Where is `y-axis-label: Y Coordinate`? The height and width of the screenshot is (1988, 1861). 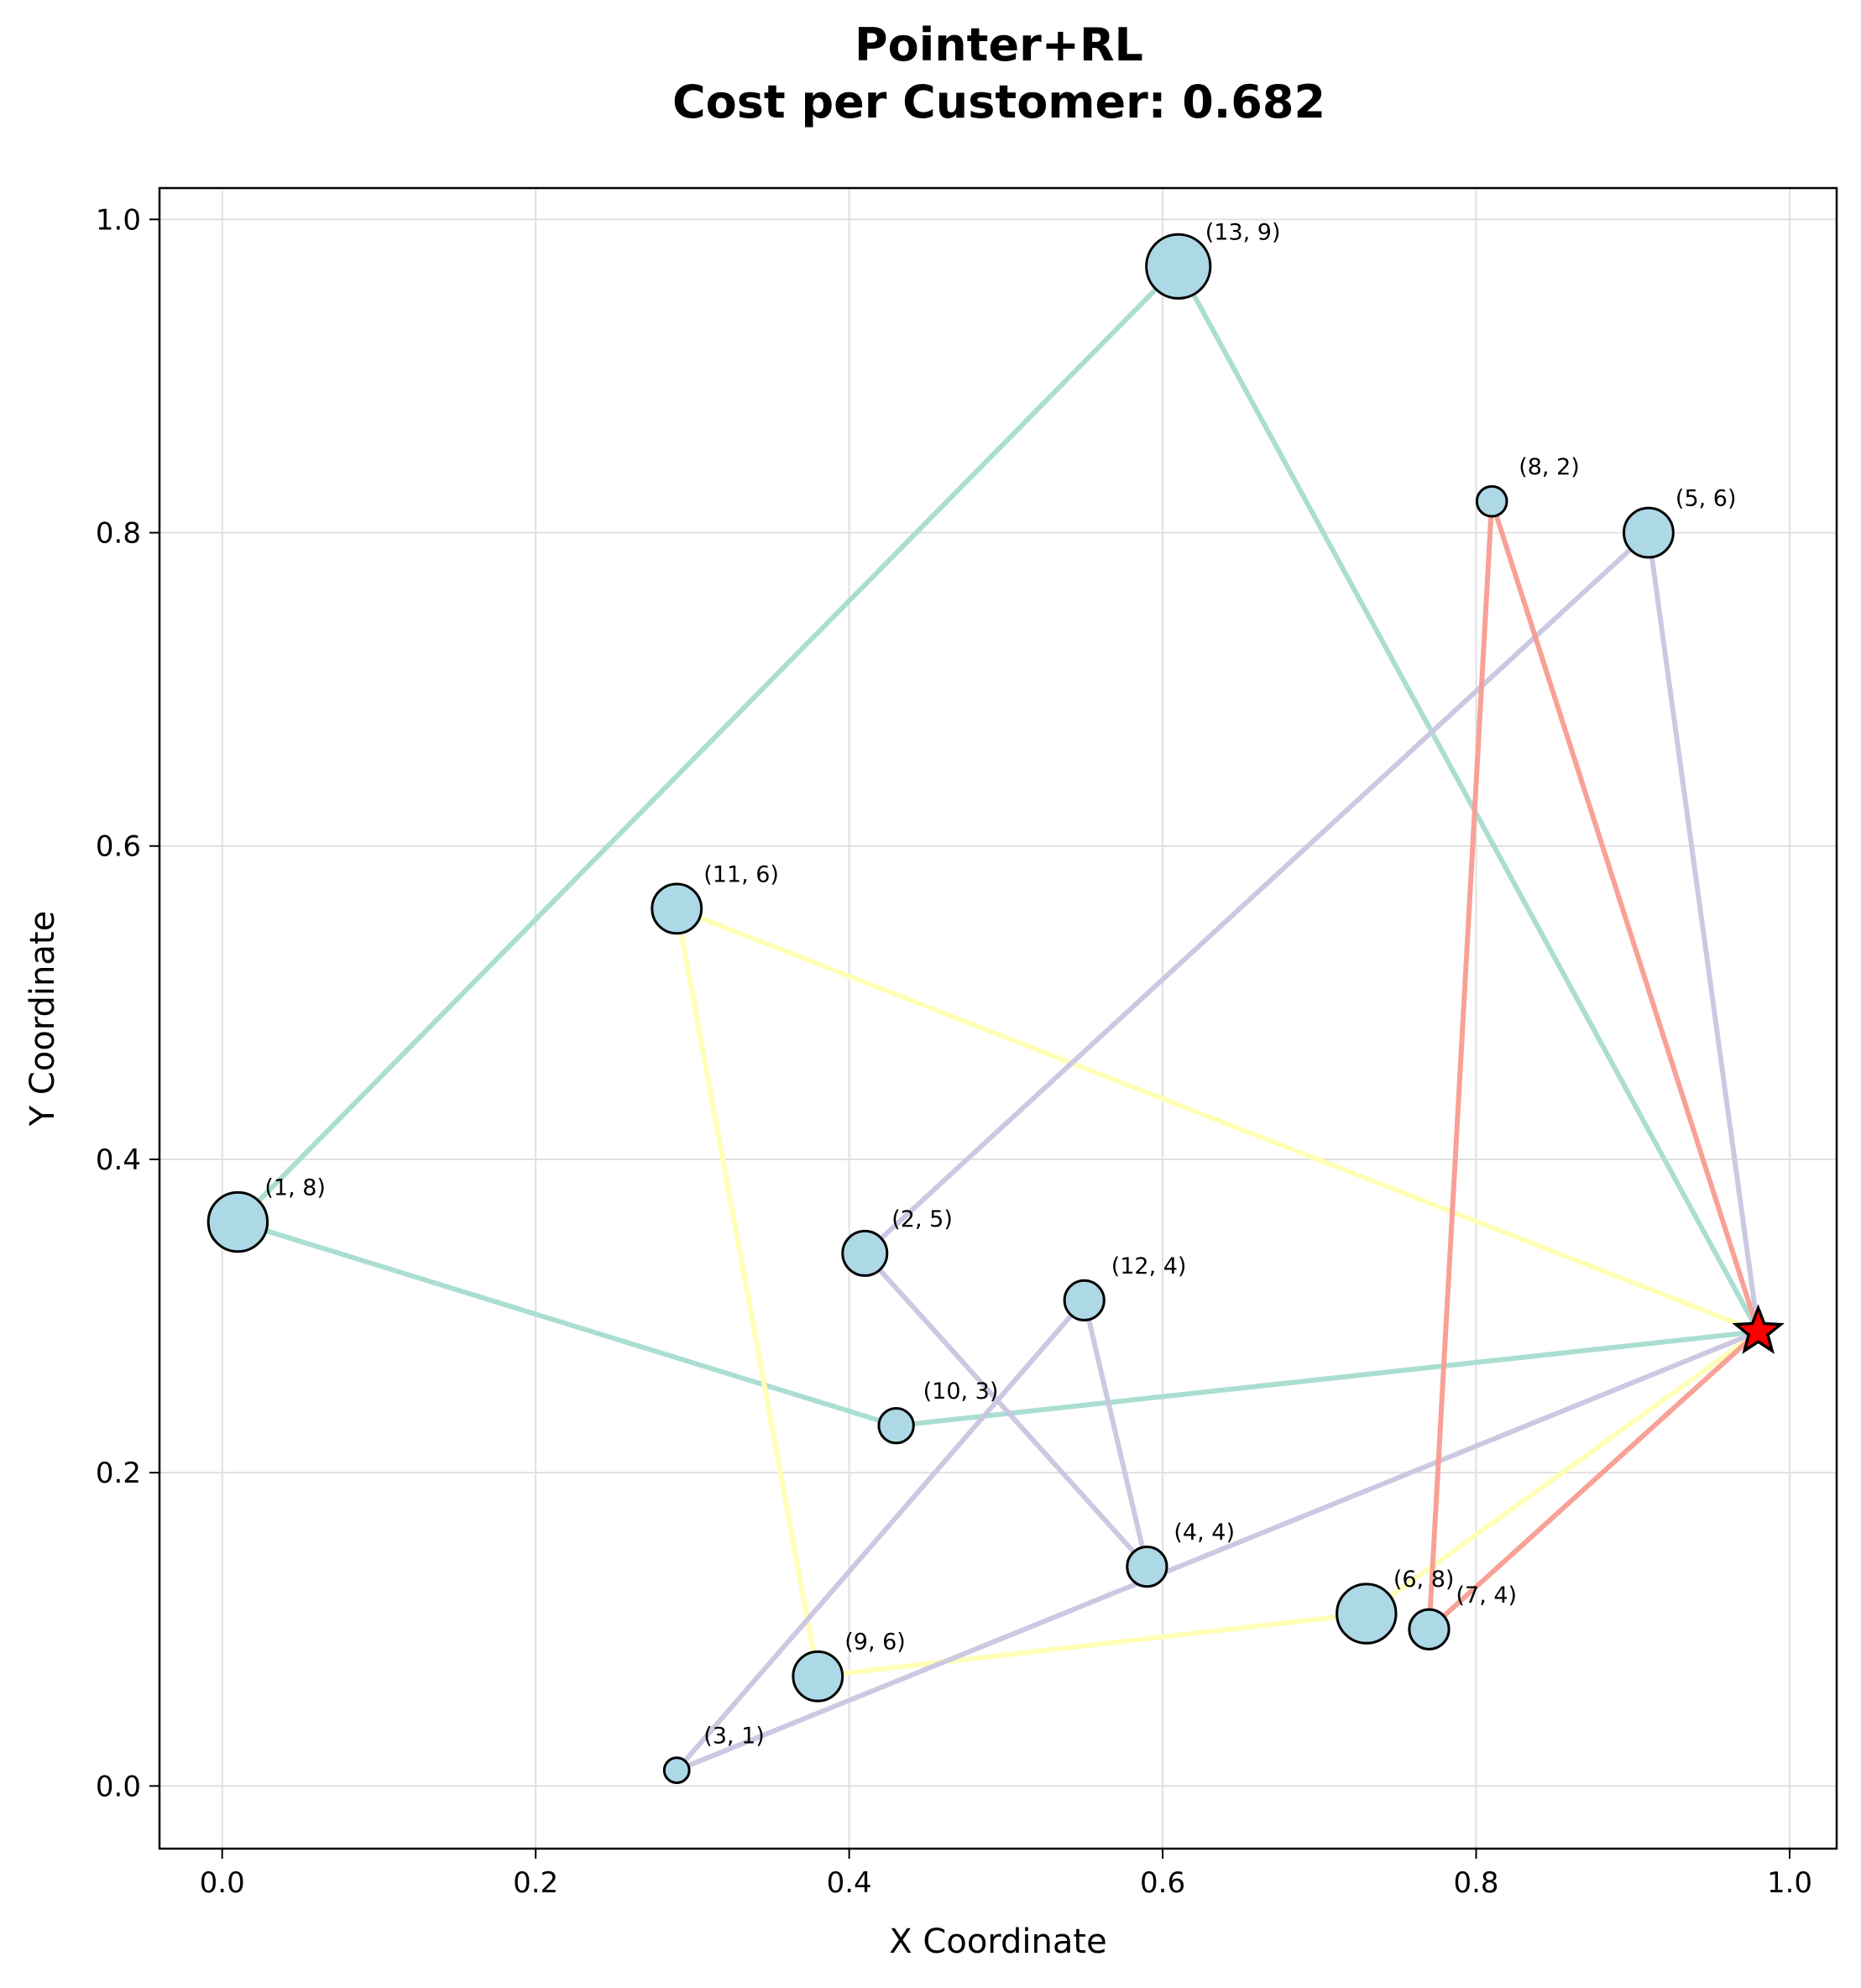 y-axis-label: Y Coordinate is located at coordinates (43, 1019).